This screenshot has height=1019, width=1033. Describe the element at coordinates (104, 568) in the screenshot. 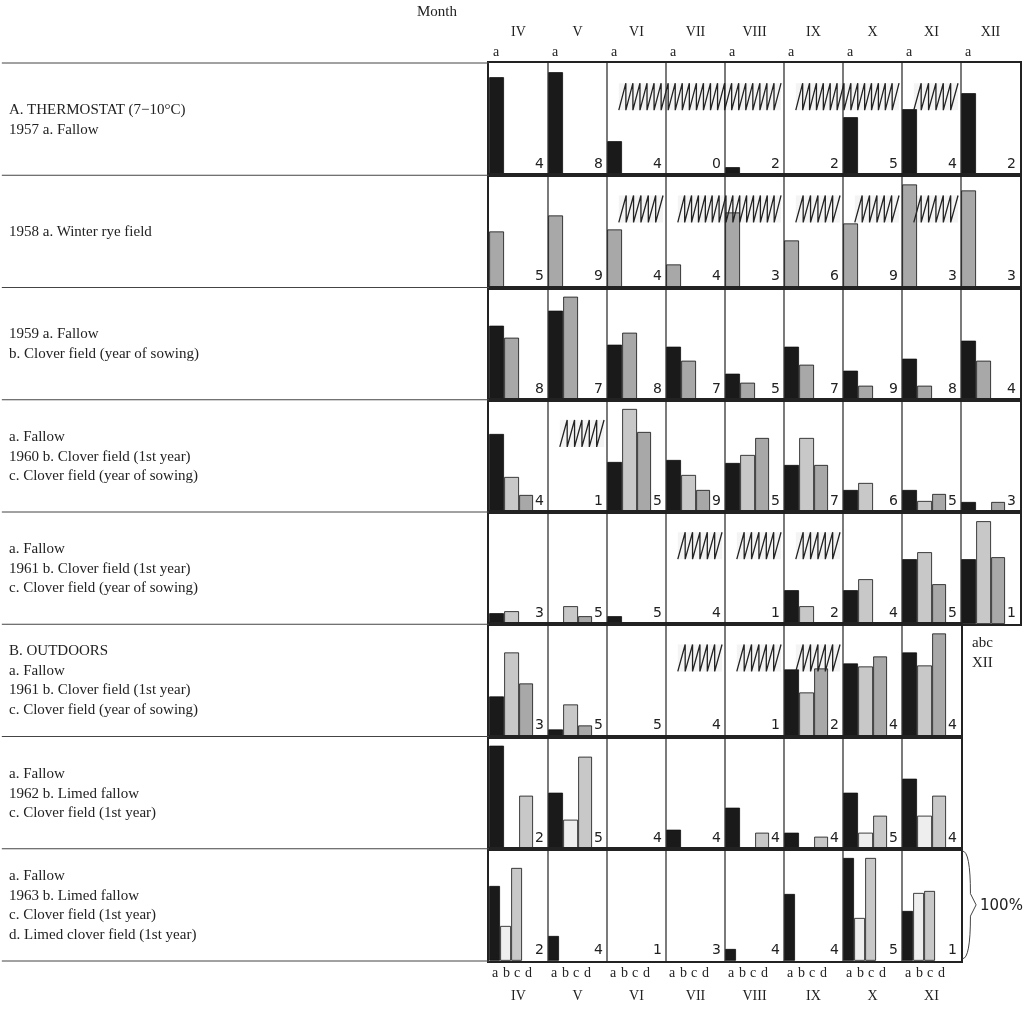

I see `y-axis-title: a. Fallow 1961 b. Clover field (1st year) c. Clover field (year of sowing)` at that location.